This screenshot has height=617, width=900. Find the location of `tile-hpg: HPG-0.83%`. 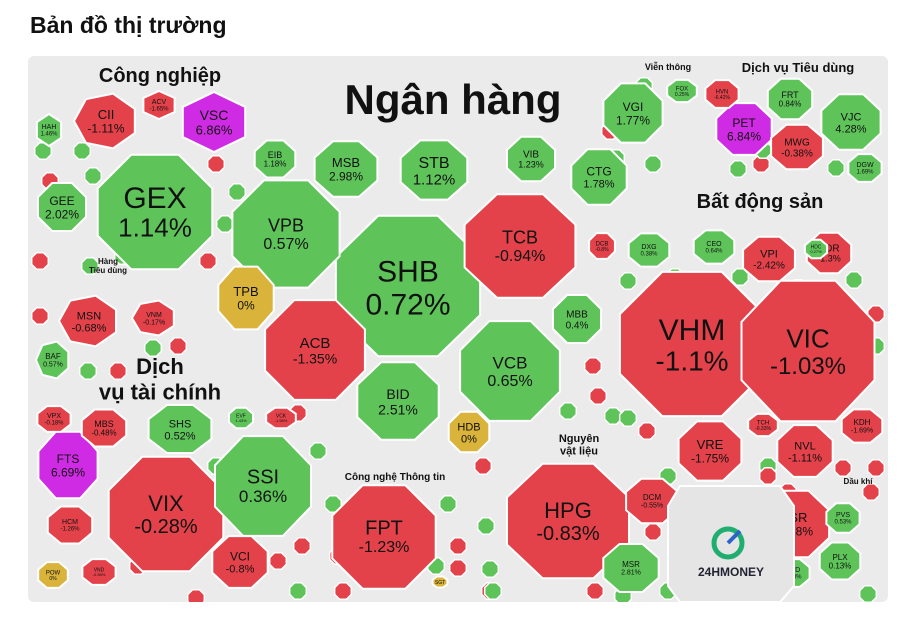

tile-hpg: HPG-0.83% is located at coordinates (568, 521).